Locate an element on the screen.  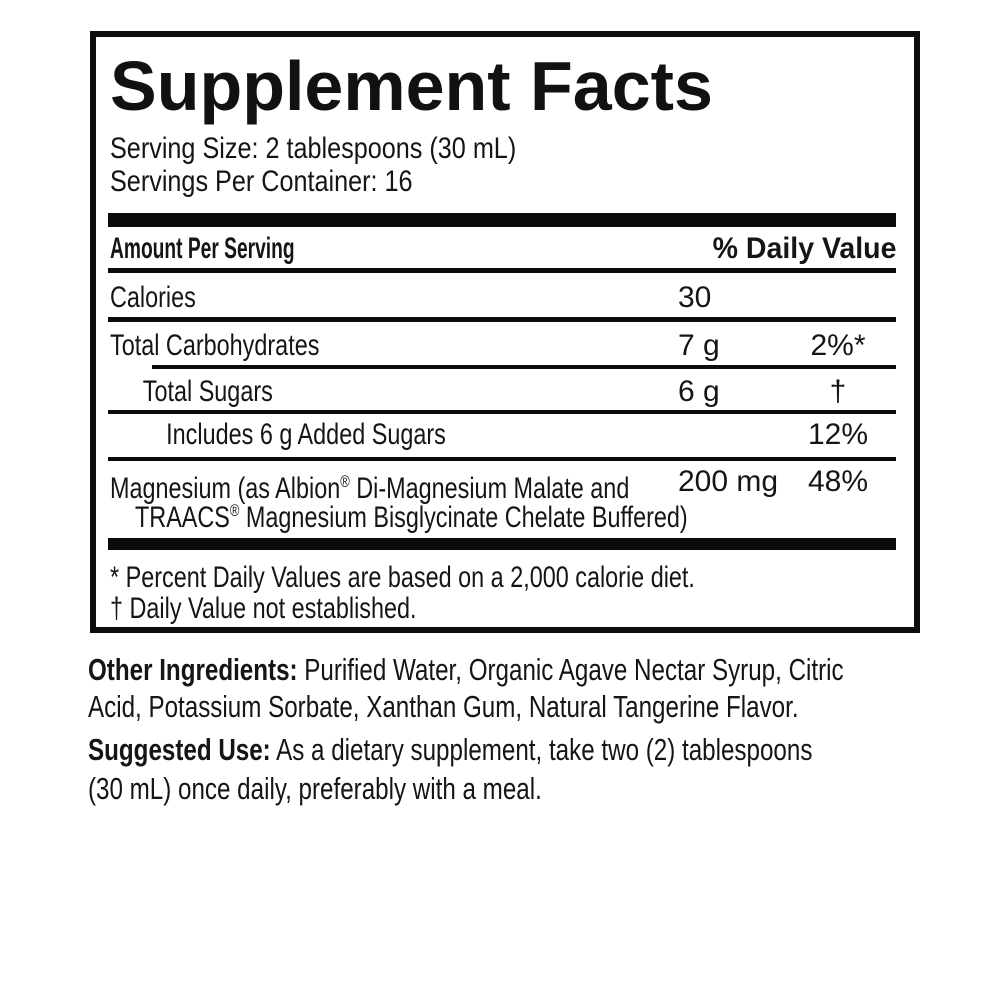
table-row-total-carbohydrates: Total Carbohydrates 7 g 2%* is located at coordinates (510, 346).